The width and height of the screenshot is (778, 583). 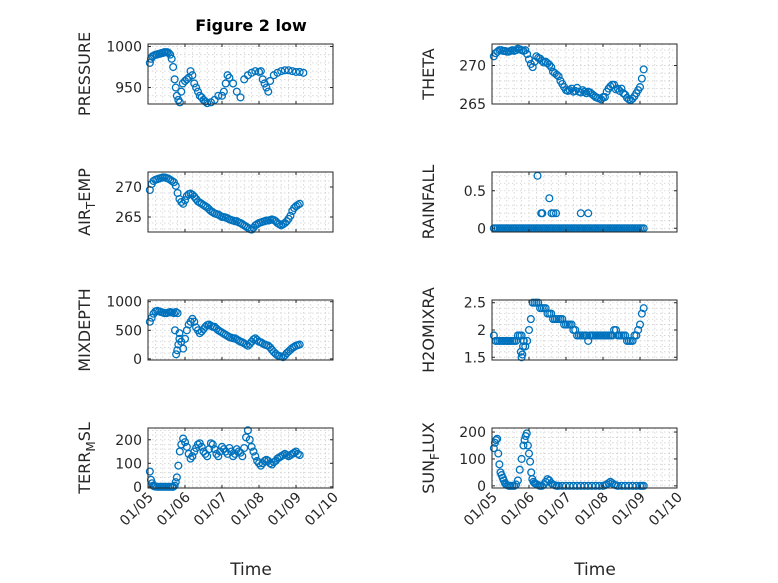 What do you see at coordinates (629, 510) in the screenshot?
I see `x-tick-label: 01/09` at bounding box center [629, 510].